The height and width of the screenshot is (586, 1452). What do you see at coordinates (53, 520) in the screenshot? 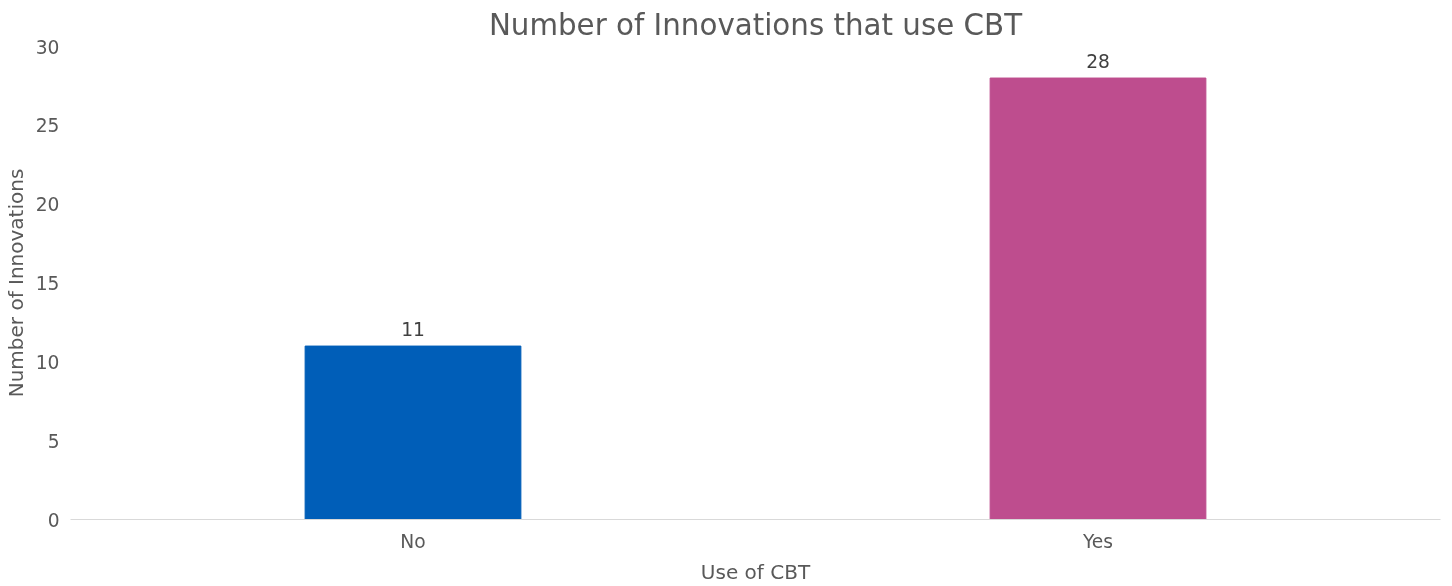
I see `y-tick-label: 0` at bounding box center [53, 520].